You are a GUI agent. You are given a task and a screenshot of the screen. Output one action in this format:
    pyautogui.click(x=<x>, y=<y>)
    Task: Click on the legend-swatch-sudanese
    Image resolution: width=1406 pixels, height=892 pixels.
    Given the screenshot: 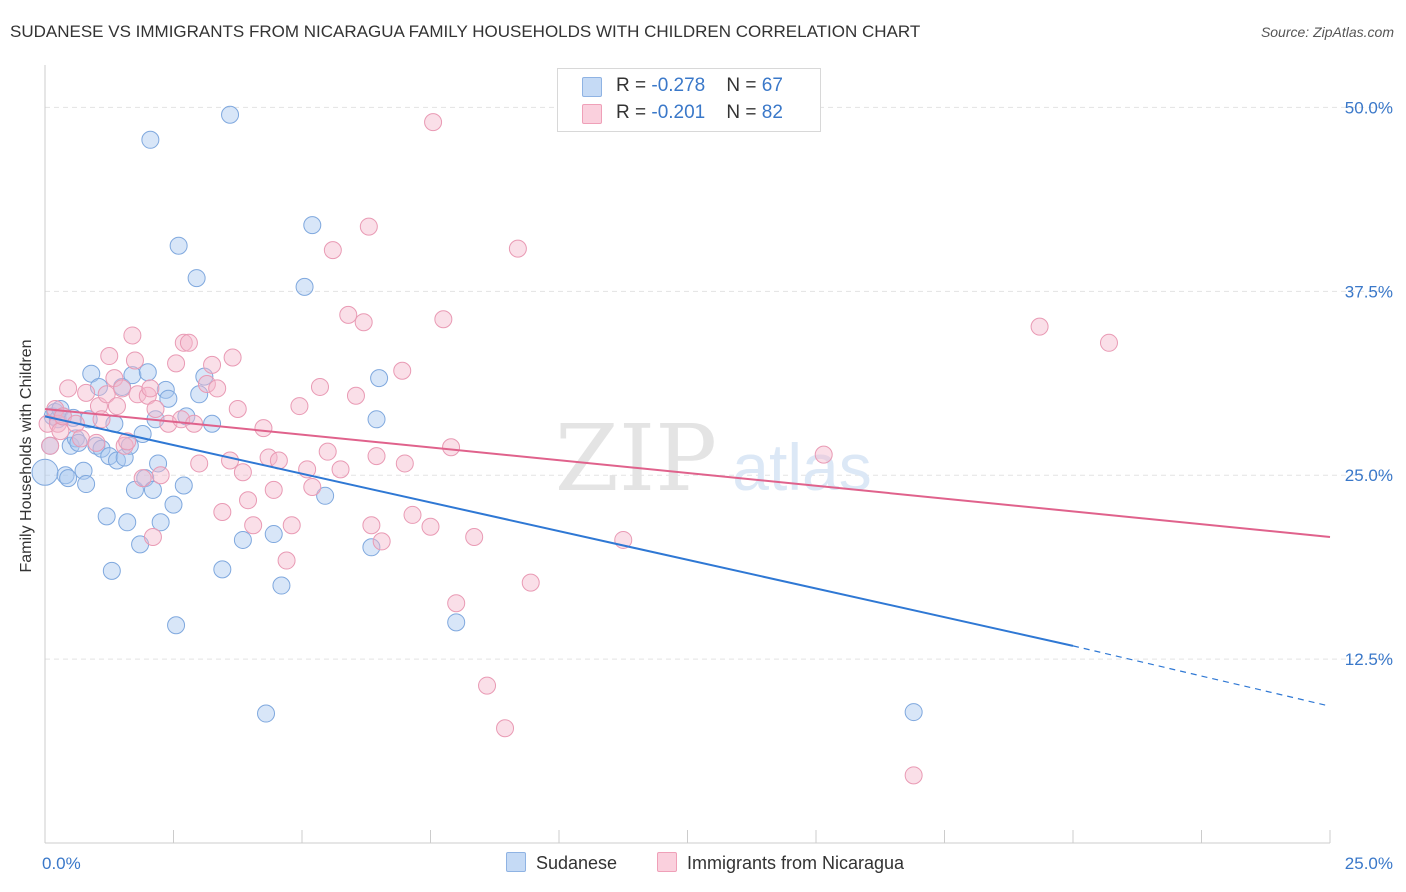 What is the action you would take?
    pyautogui.click(x=592, y=87)
    